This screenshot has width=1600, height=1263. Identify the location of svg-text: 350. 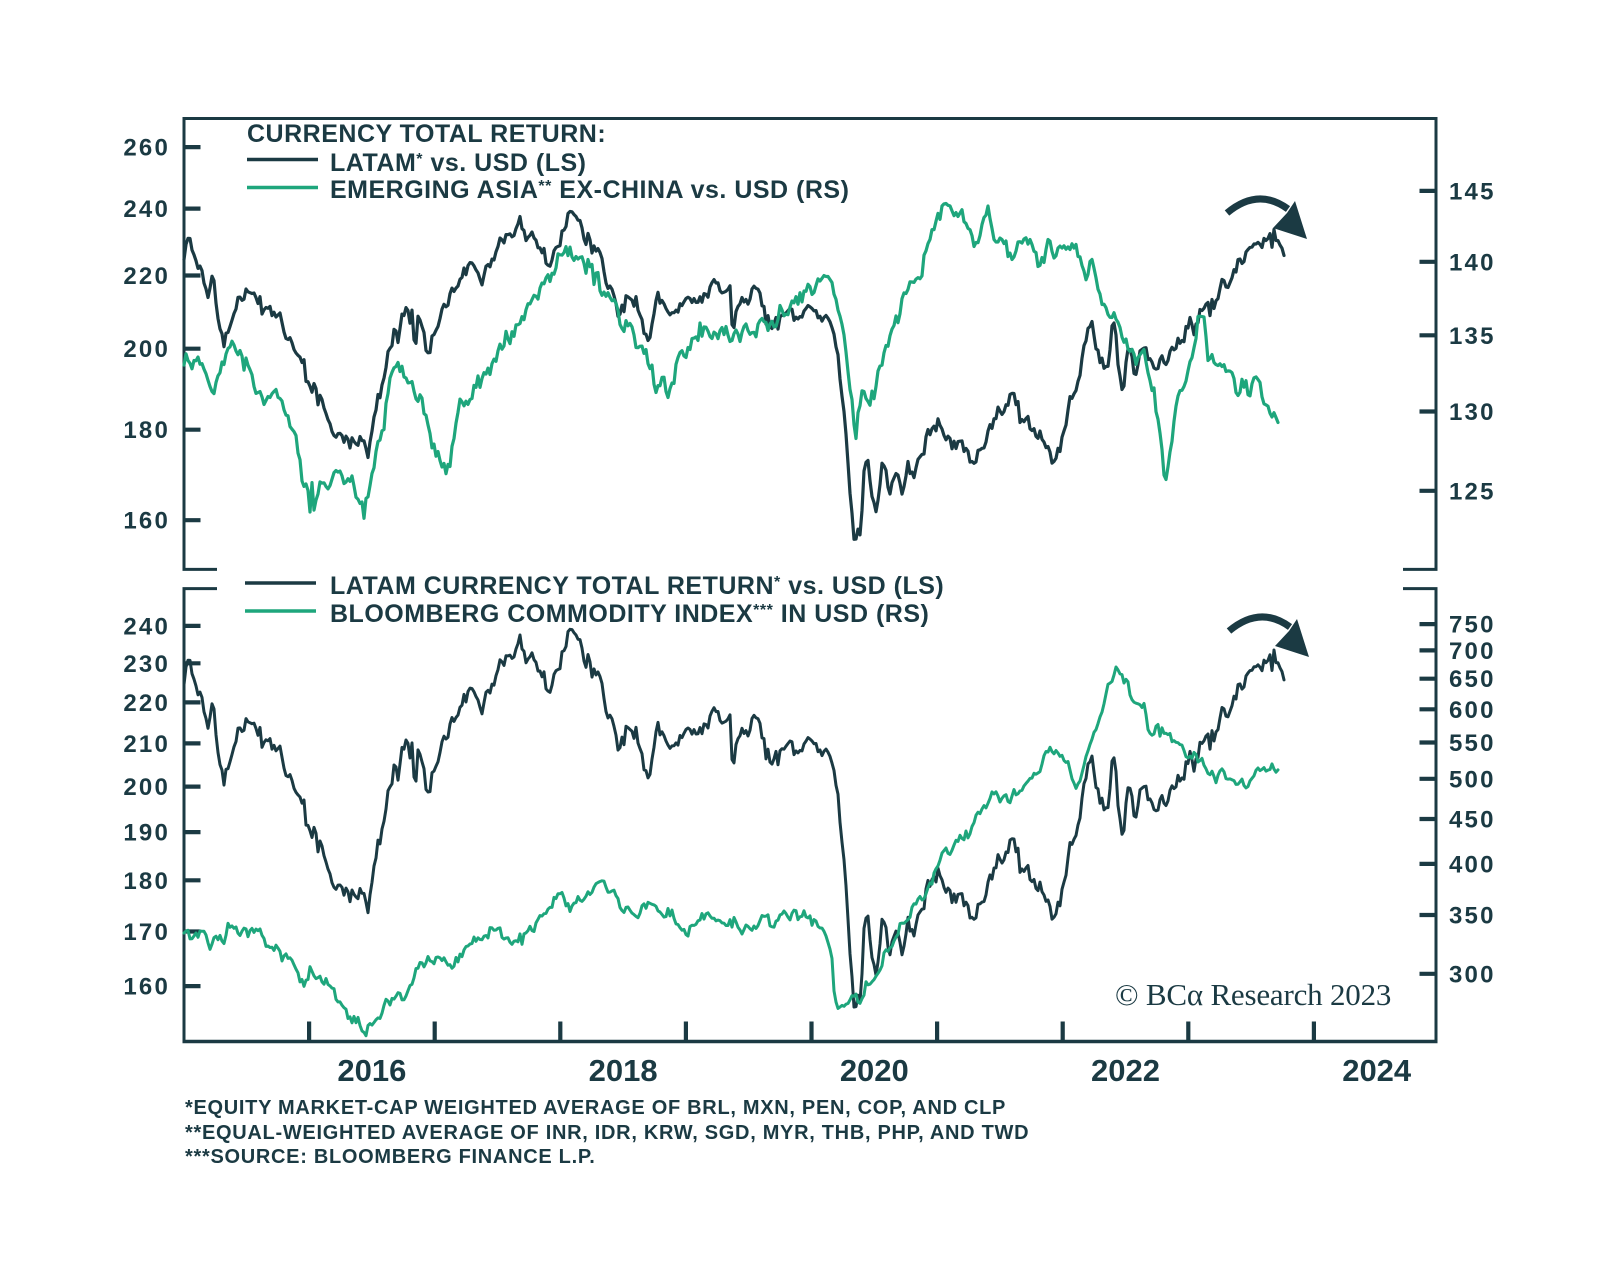
(1472, 916).